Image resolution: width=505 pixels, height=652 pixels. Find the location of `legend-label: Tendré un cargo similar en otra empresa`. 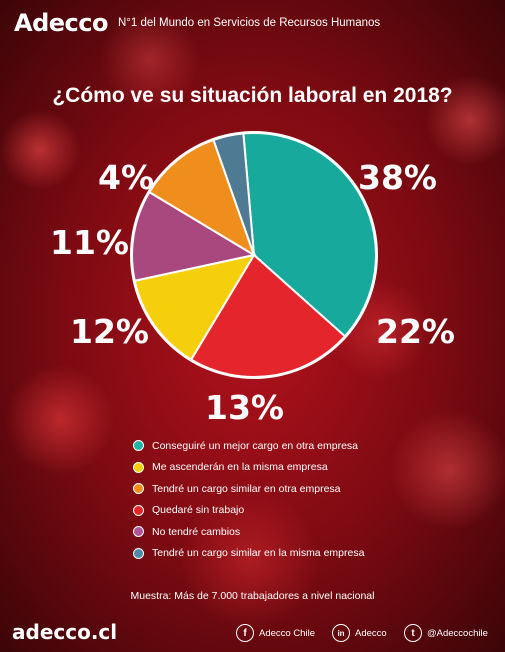

legend-label: Tendré un cargo similar en otra empresa is located at coordinates (246, 488).